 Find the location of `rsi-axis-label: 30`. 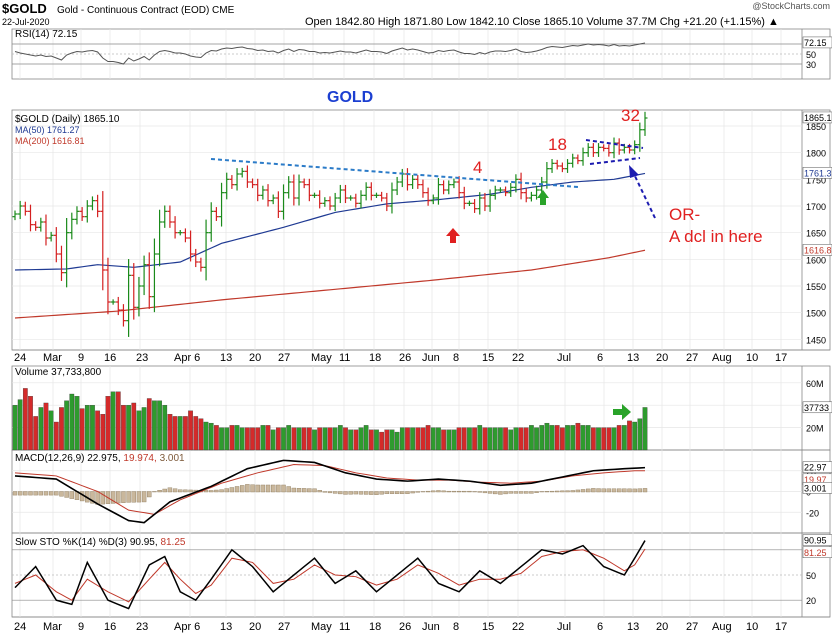

rsi-axis-label: 30 is located at coordinates (811, 65).